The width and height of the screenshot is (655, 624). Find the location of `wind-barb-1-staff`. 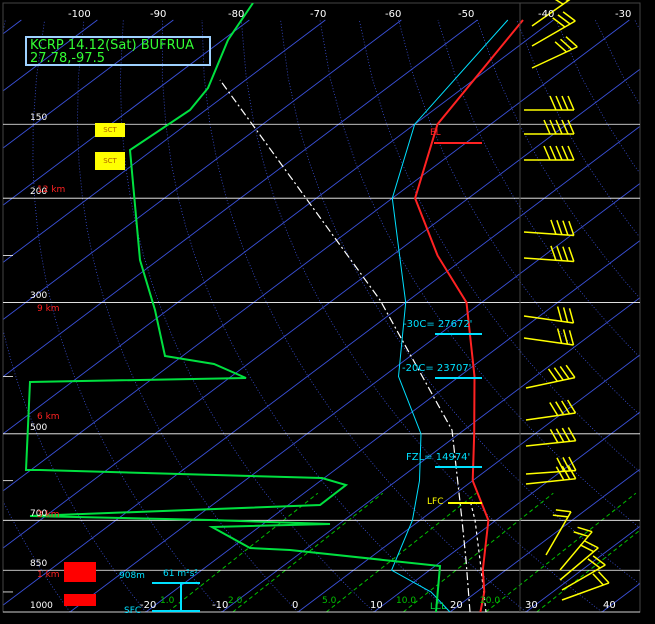

wind-barb-1-staff is located at coordinates (553, 33).